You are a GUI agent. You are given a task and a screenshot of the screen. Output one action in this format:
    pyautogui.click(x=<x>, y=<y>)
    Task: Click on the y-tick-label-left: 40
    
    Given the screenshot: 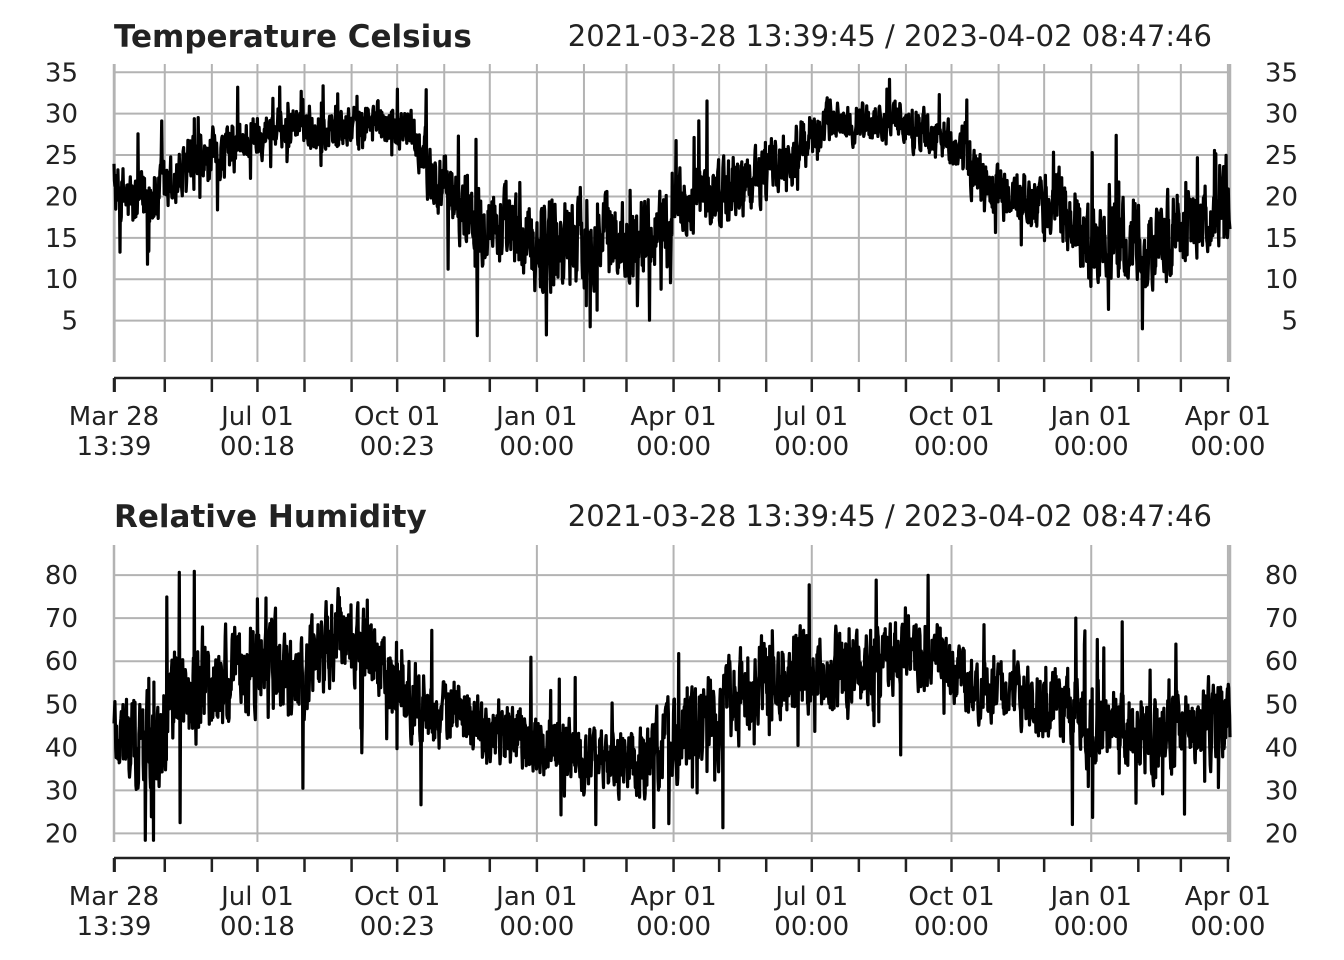 What is the action you would take?
    pyautogui.click(x=61, y=748)
    